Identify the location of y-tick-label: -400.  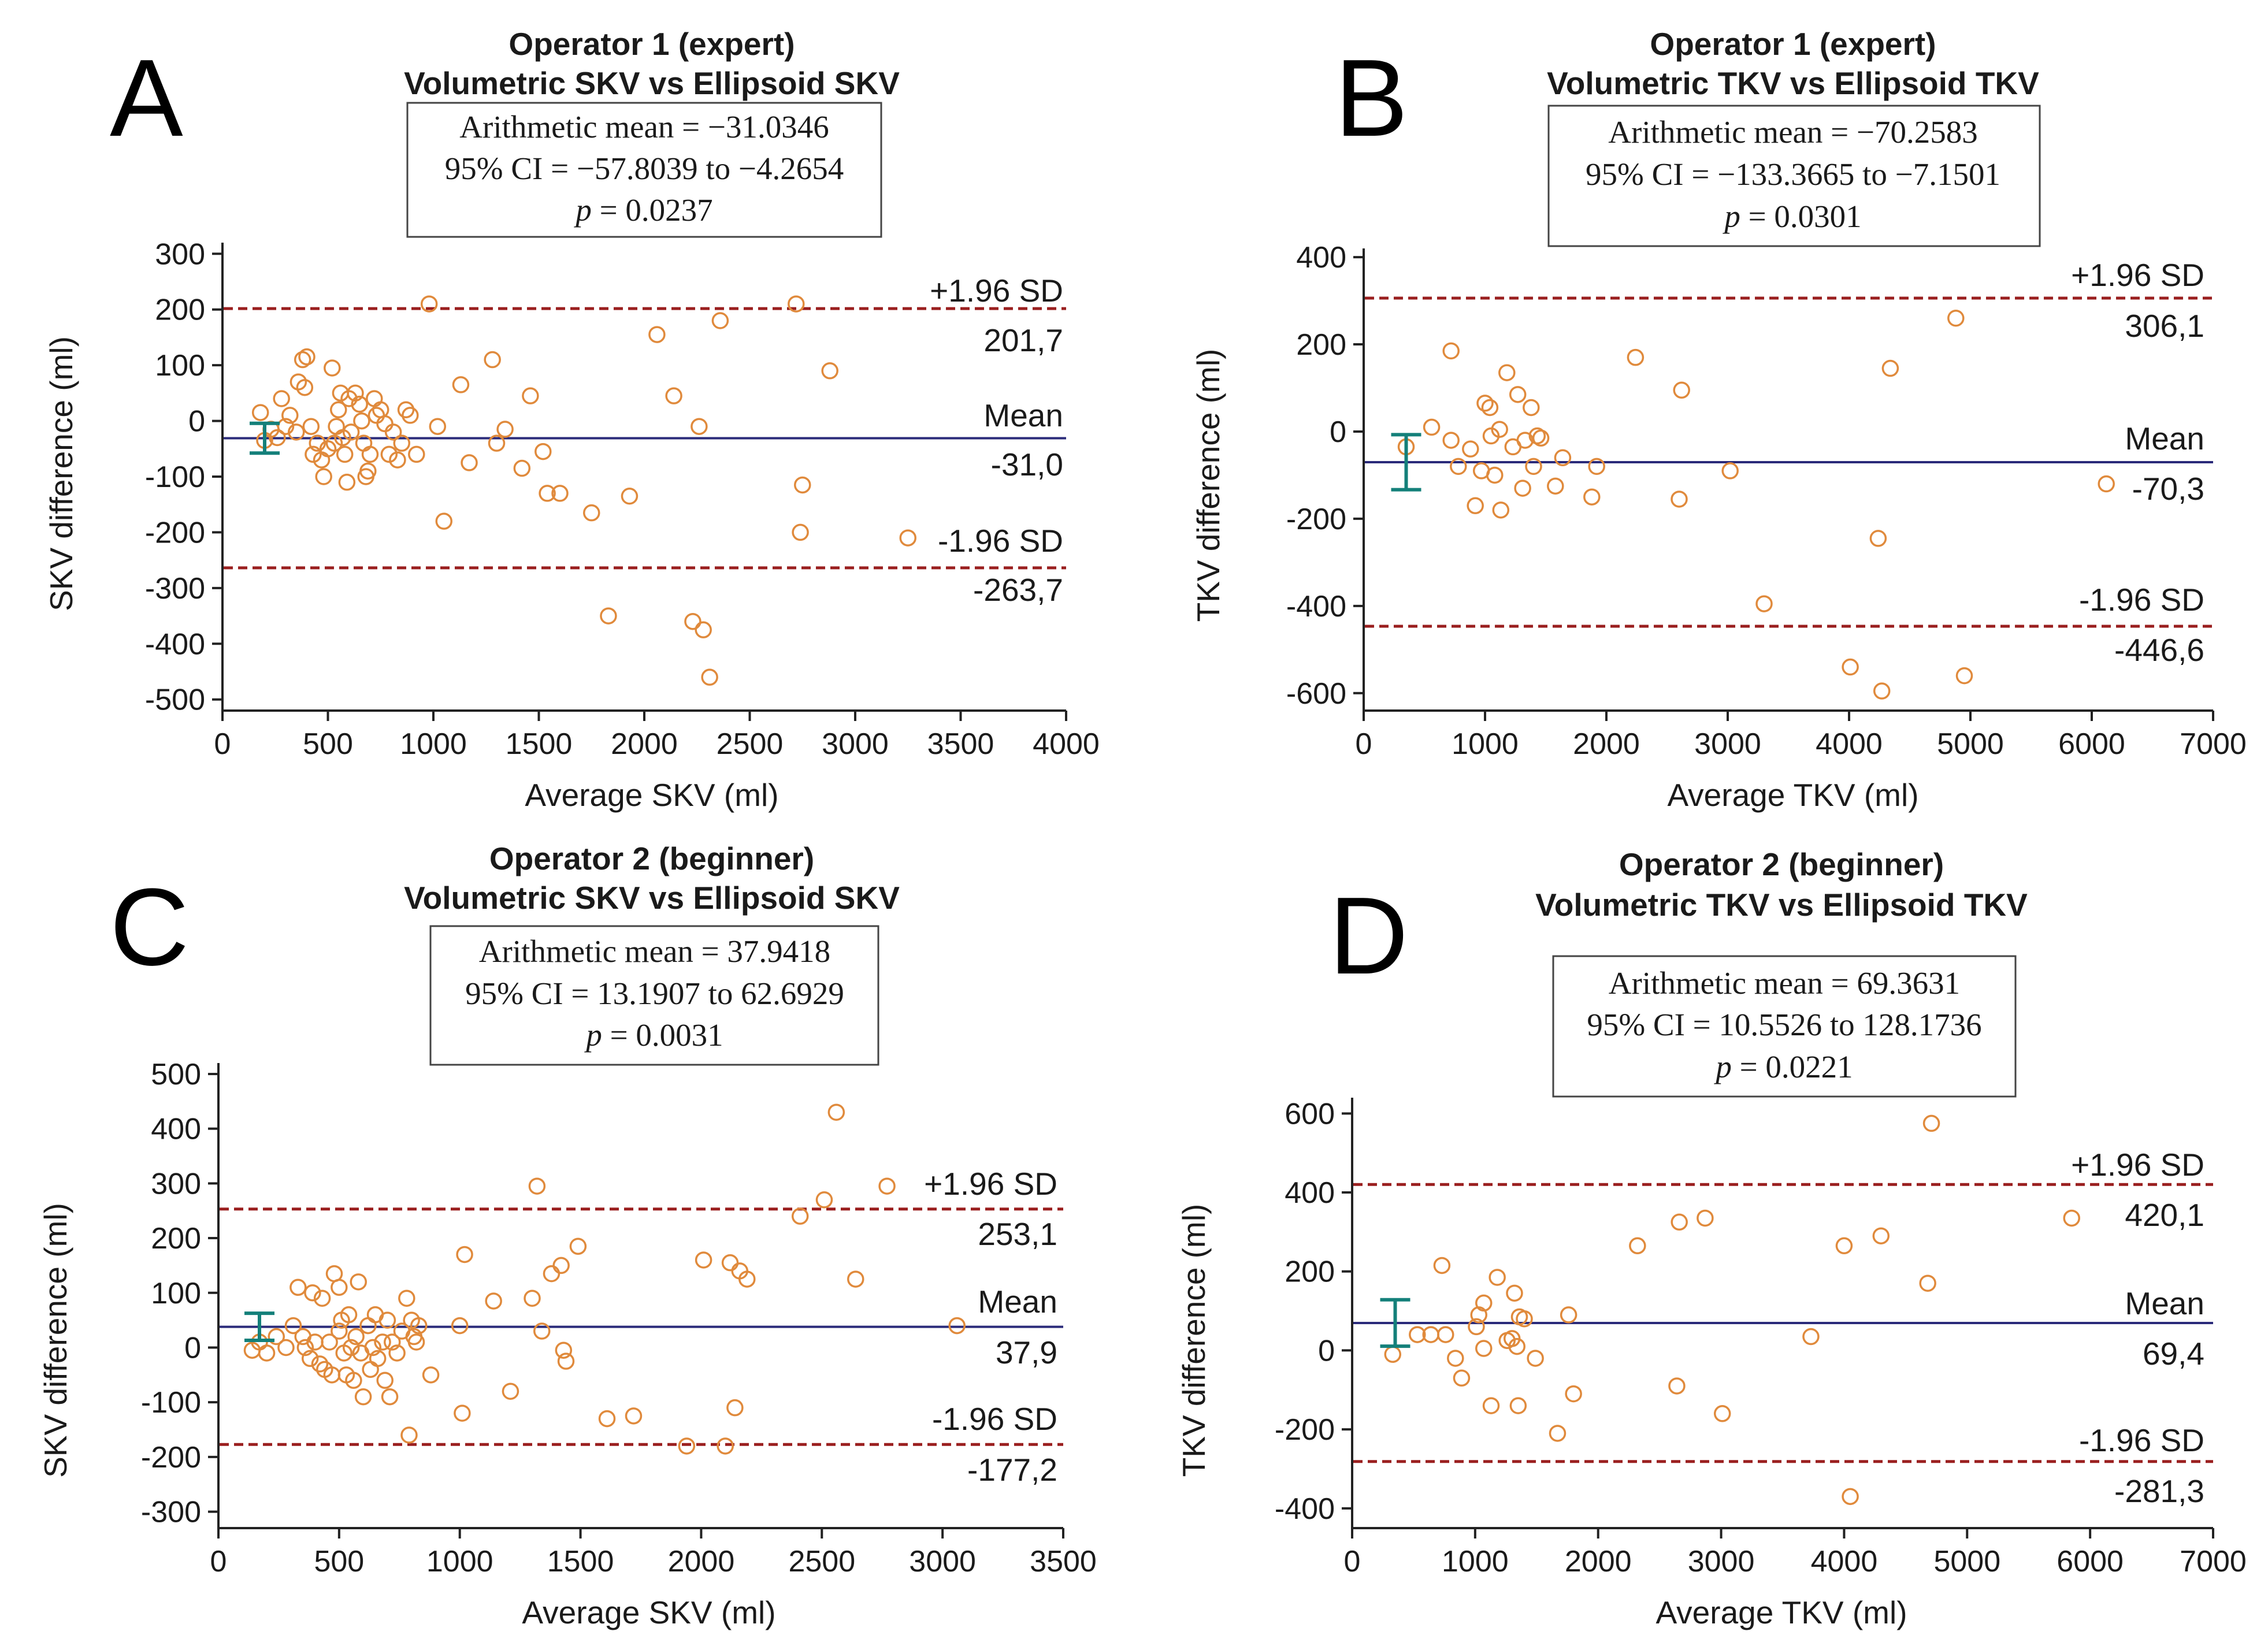
(1316, 606).